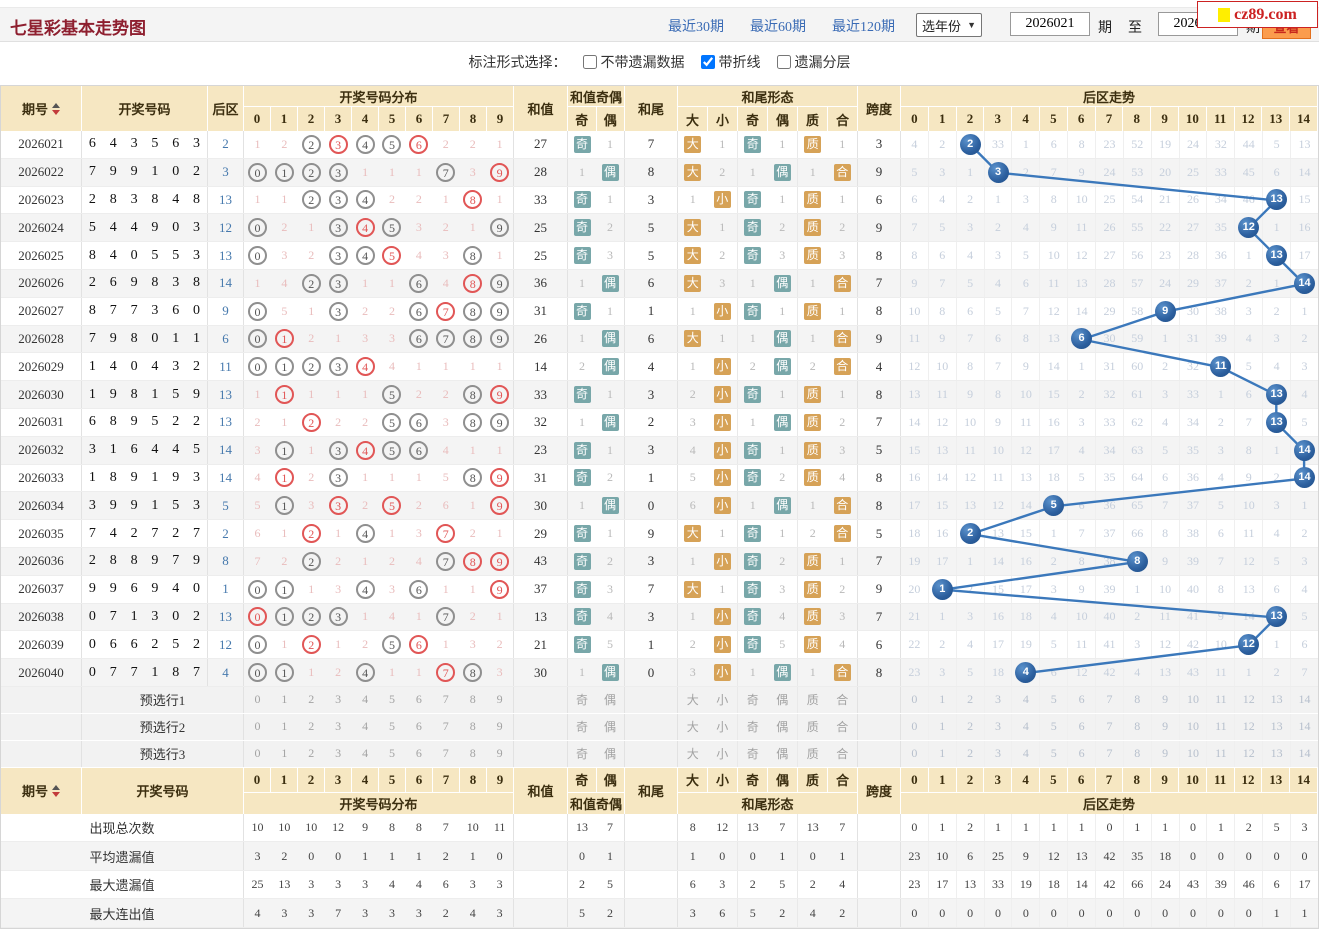 The width and height of the screenshot is (1319, 929). I want to click on year-select: 选年份 ▼, so click(949, 25).